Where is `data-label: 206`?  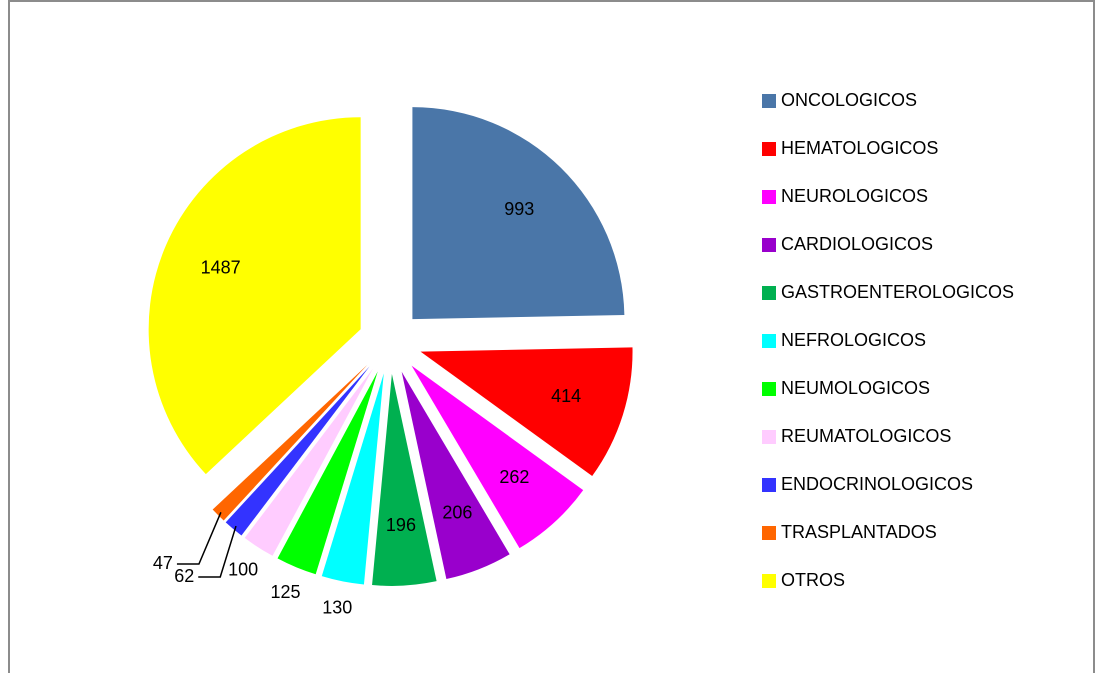 data-label: 206 is located at coordinates (457, 513).